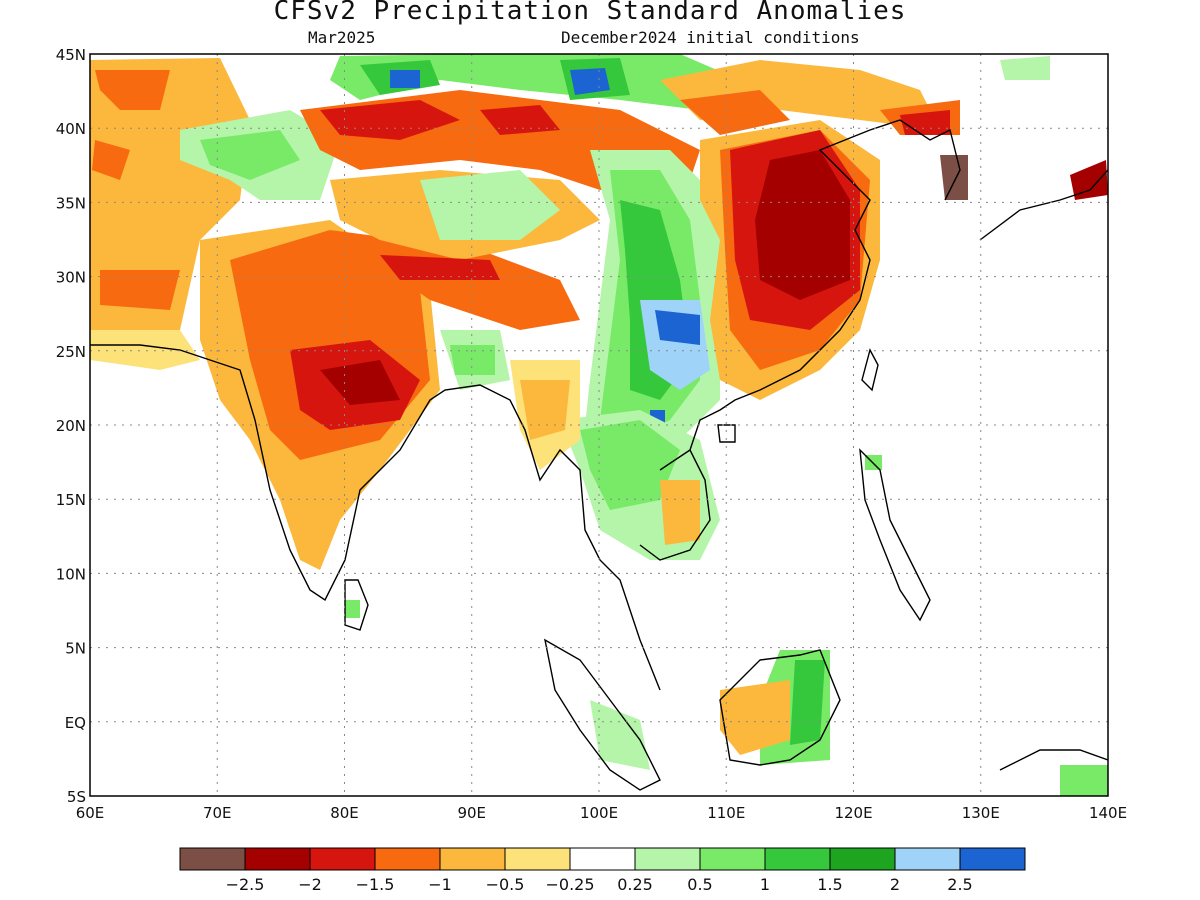 This screenshot has height=900, width=1200. What do you see at coordinates (765, 884) in the screenshot?
I see `colorbar-label: 1` at bounding box center [765, 884].